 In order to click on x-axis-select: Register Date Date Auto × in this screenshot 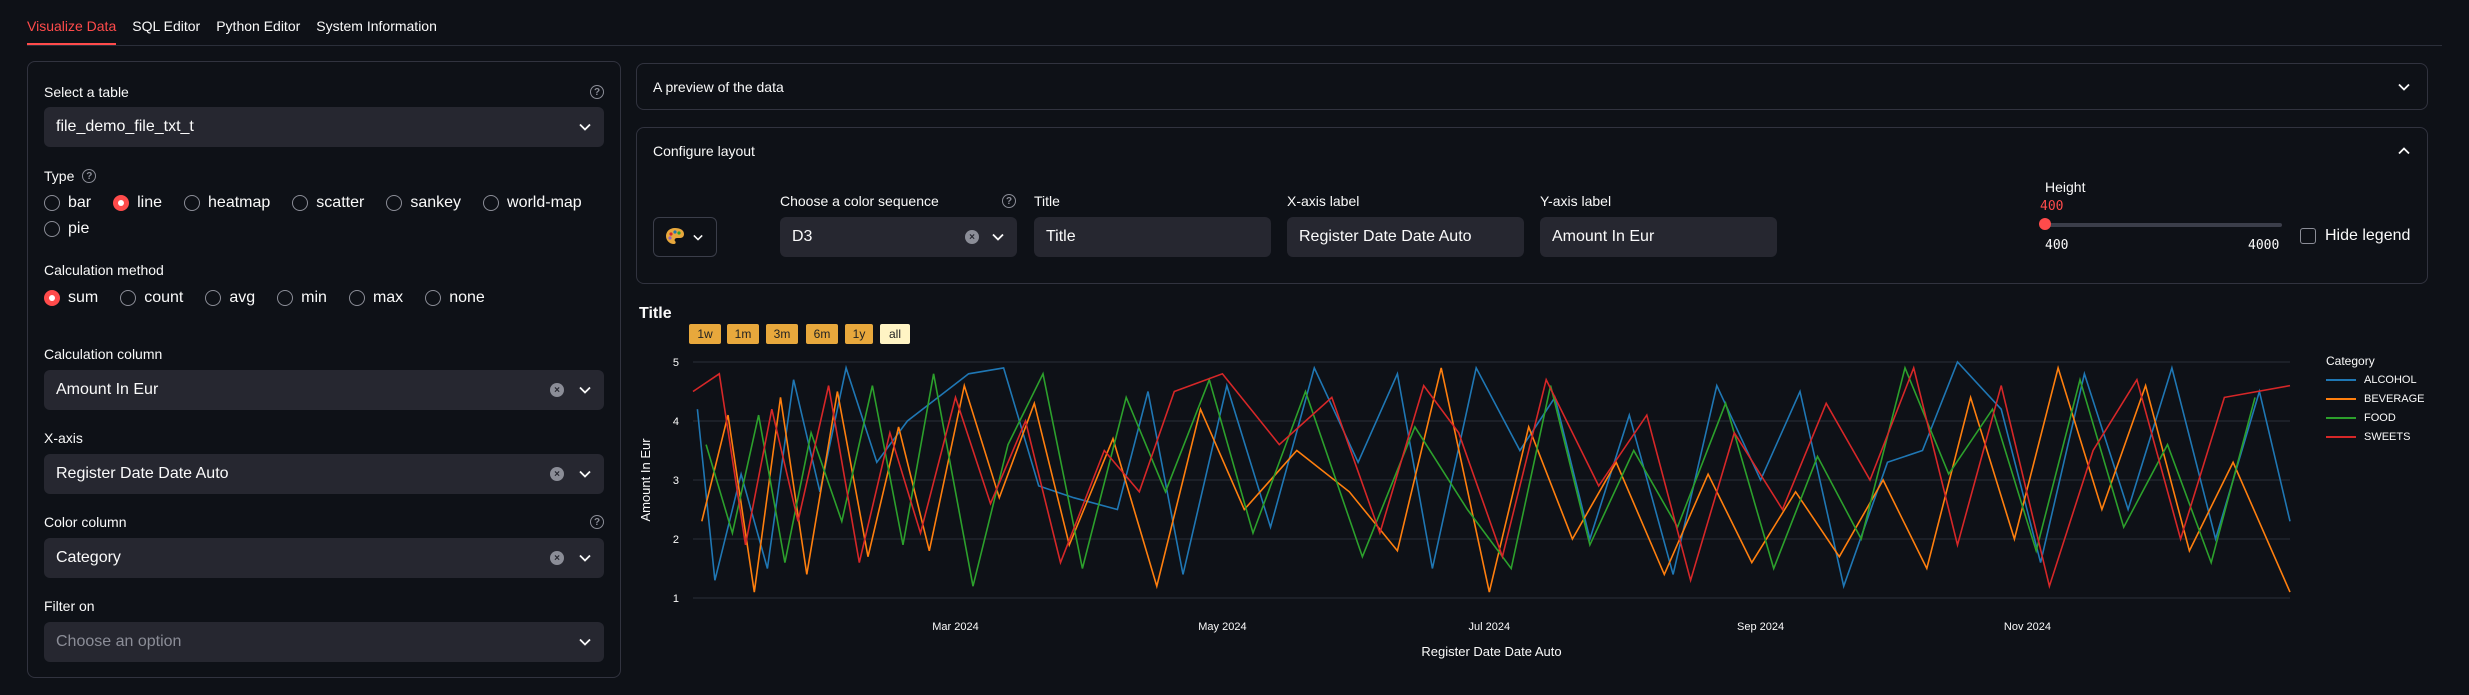, I will do `click(324, 474)`.